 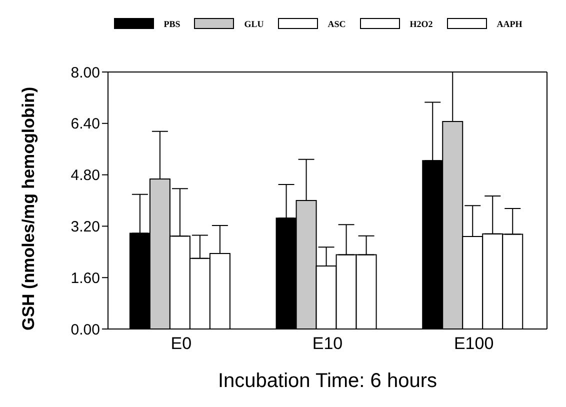 I want to click on x-axis-title: Incubation Time: 6 hours, so click(x=328, y=381).